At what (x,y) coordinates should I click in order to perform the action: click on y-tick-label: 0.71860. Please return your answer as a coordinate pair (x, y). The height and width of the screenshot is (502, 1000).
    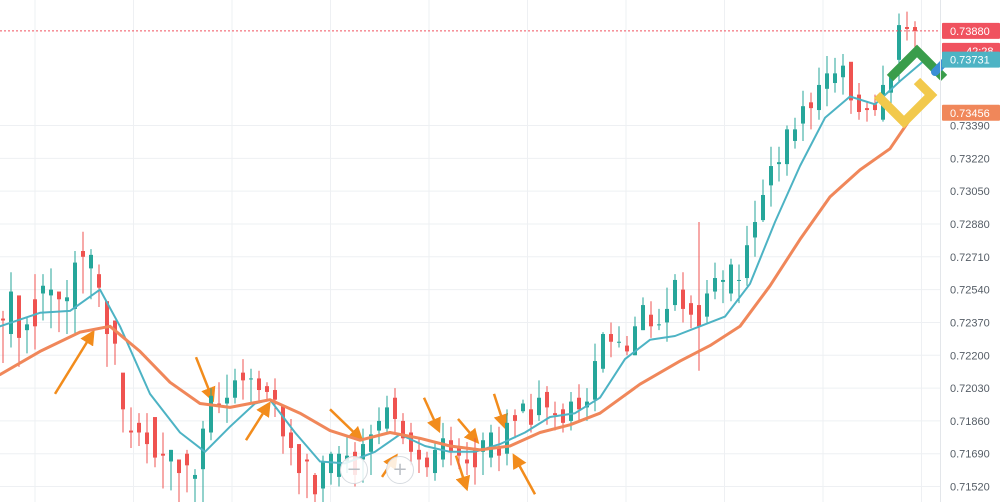
    Looking at the image, I should click on (970, 422).